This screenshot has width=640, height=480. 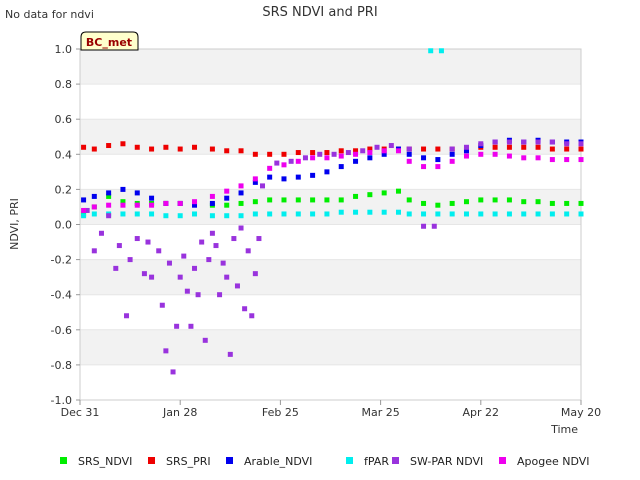 What do you see at coordinates (49, 14) in the screenshot?
I see `no-data-note: No data for ndvi` at bounding box center [49, 14].